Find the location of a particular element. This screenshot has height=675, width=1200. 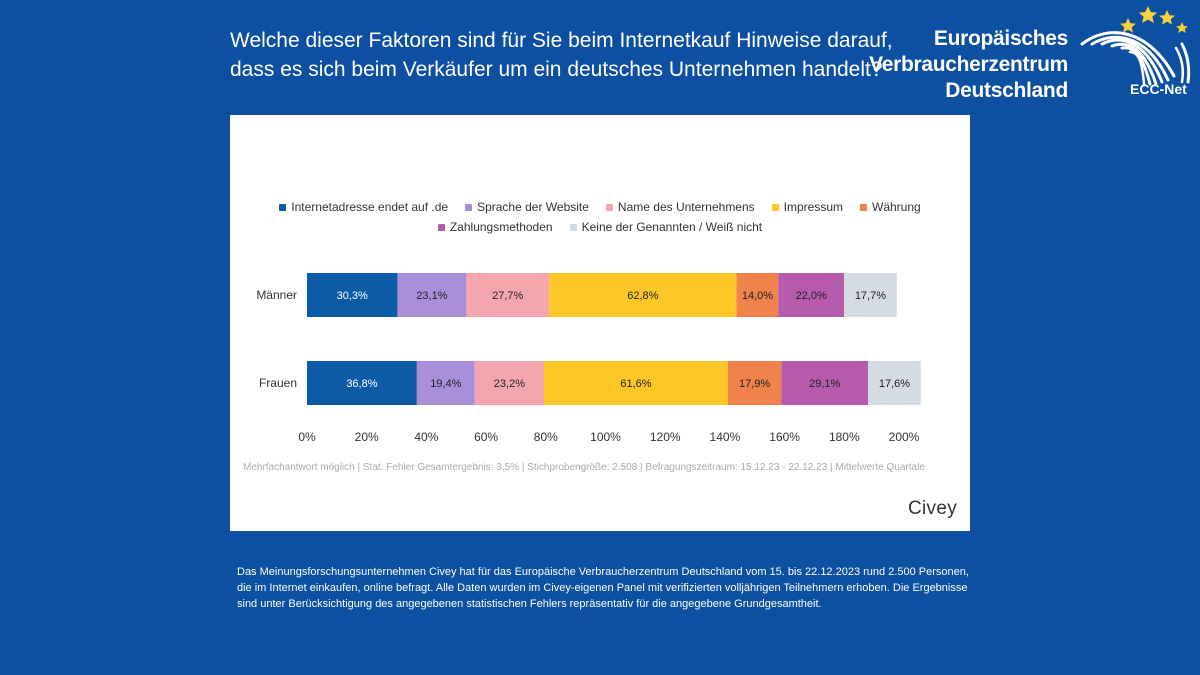

x-tick-label: 60% is located at coordinates (486, 437).